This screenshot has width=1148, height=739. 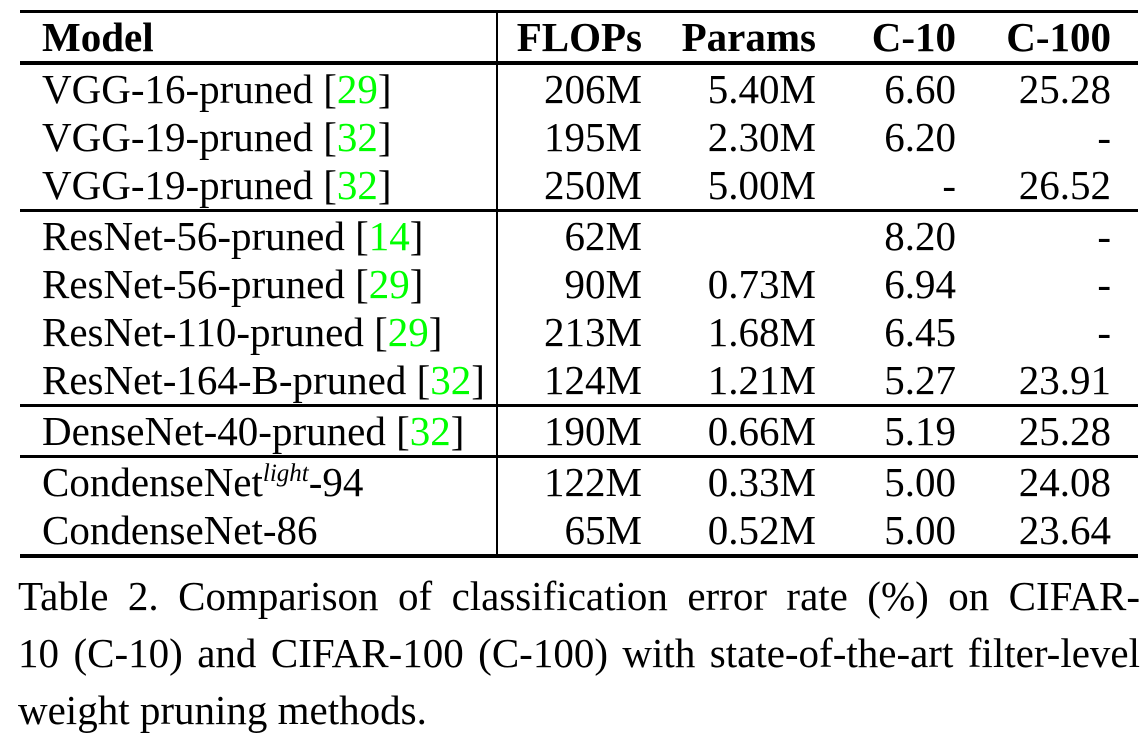 I want to click on model-cell: CondenseNetlight-94, so click(x=259, y=481).